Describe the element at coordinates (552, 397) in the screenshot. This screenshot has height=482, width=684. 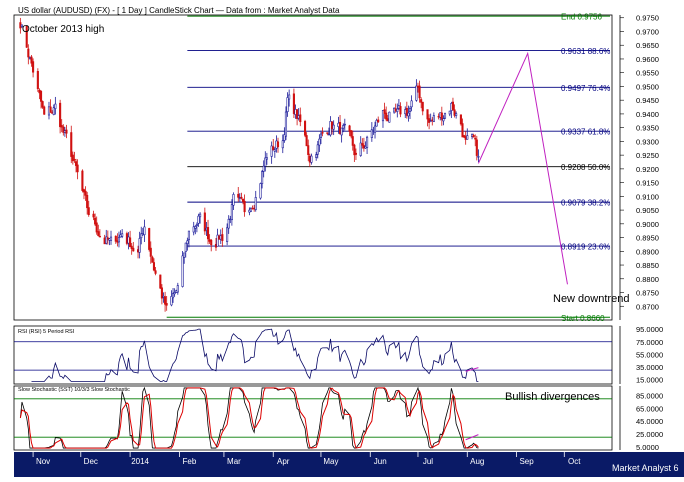
I see `bullish-divergence-label: Bullish divergences` at that location.